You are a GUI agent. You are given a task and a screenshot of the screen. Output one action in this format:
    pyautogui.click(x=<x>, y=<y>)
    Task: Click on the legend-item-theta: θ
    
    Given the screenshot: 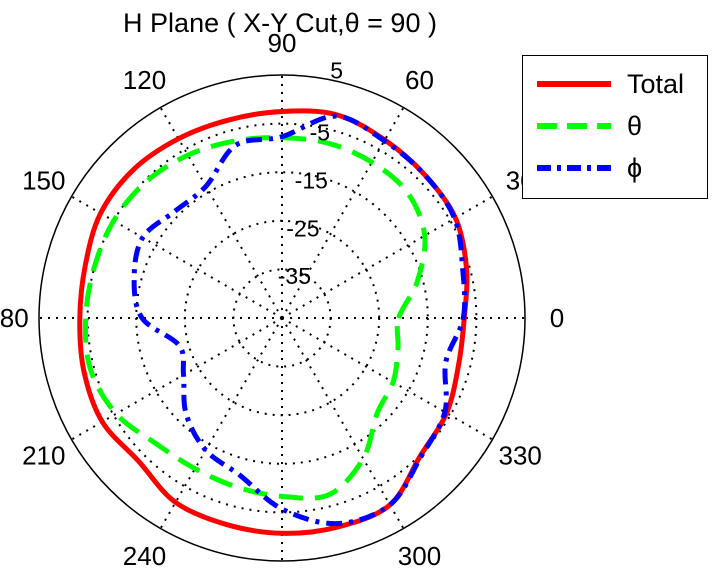 What is the action you would take?
    pyautogui.click(x=615, y=126)
    